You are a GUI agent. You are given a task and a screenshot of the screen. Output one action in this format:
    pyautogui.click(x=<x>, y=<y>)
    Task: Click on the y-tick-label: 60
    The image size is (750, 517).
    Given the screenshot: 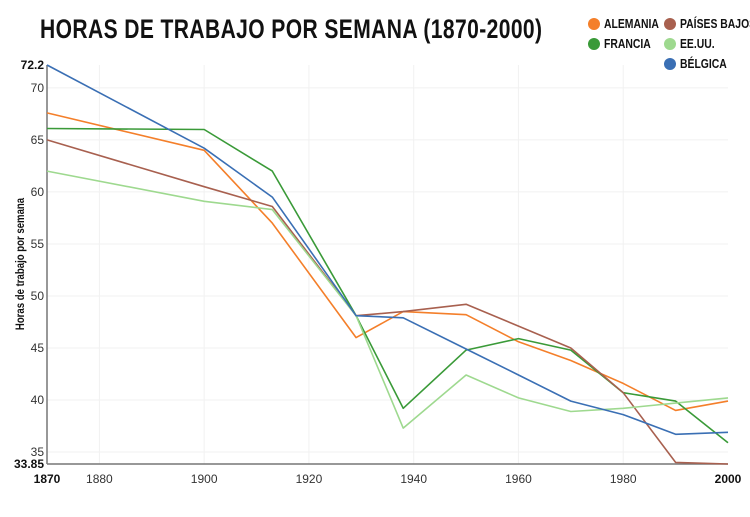 What is the action you would take?
    pyautogui.click(x=38, y=192)
    